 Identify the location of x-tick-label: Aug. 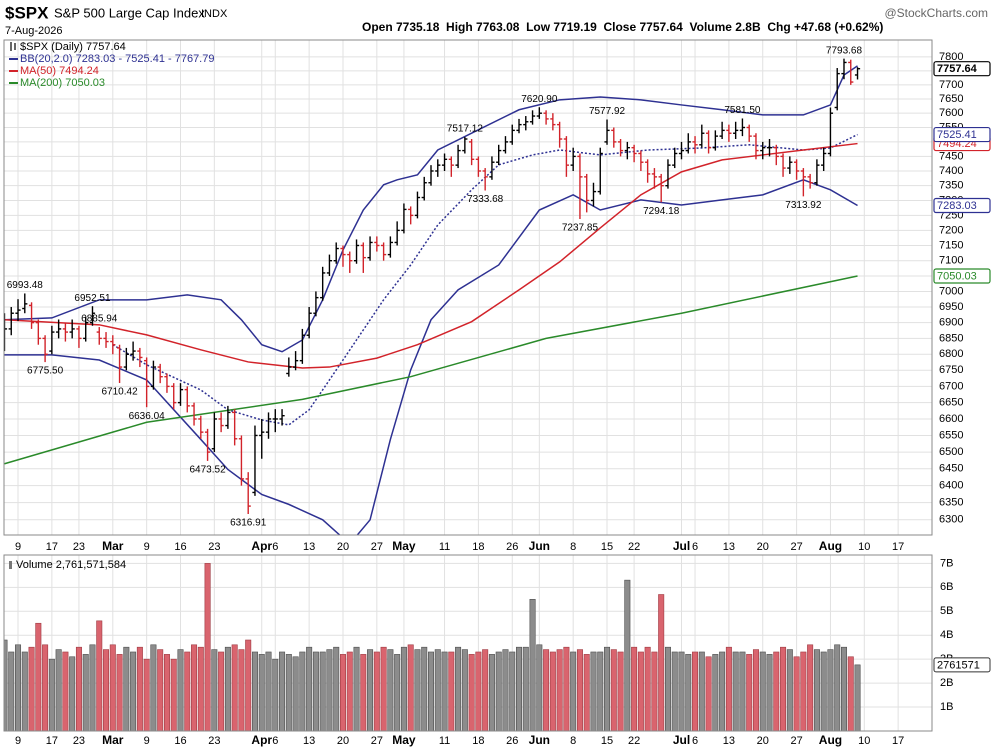
(830, 546).